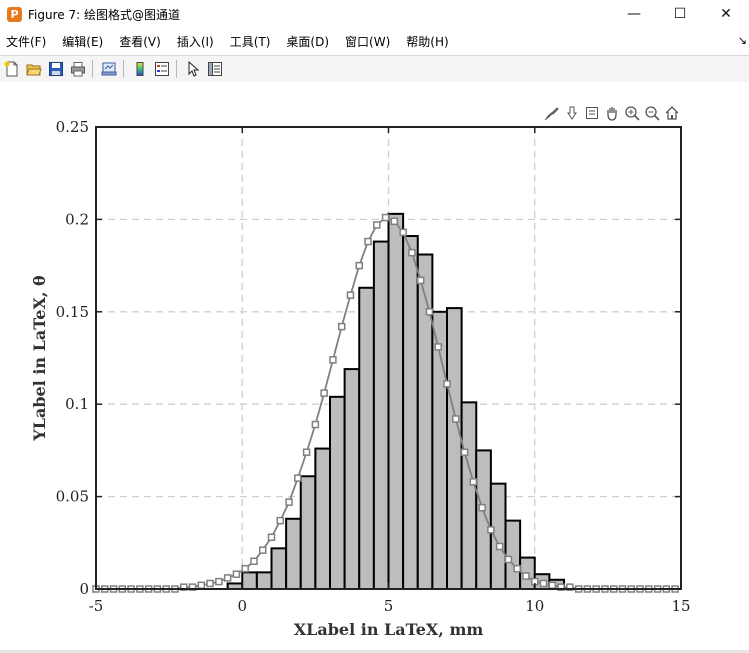 Image resolution: width=749 pixels, height=653 pixels. Describe the element at coordinates (109, 69) in the screenshot. I see `link-plot-icon` at that location.